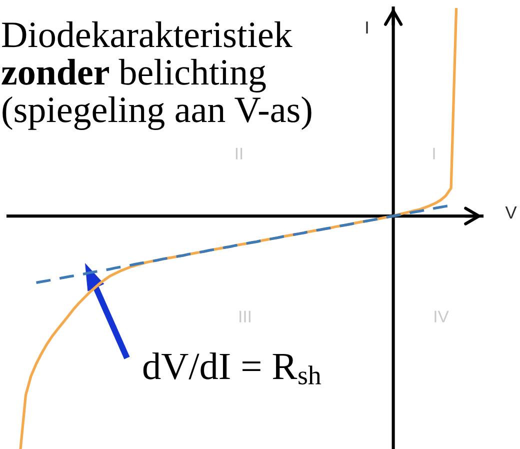  I want to click on y-axis-title: I, so click(367, 28).